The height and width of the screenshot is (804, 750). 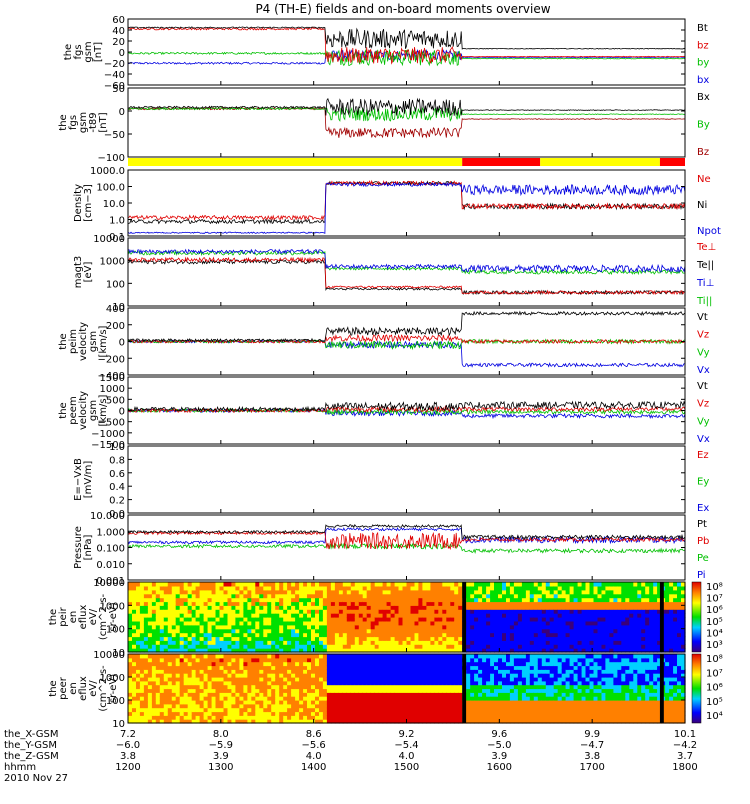 I want to click on series-pi, so click(x=406, y=536).